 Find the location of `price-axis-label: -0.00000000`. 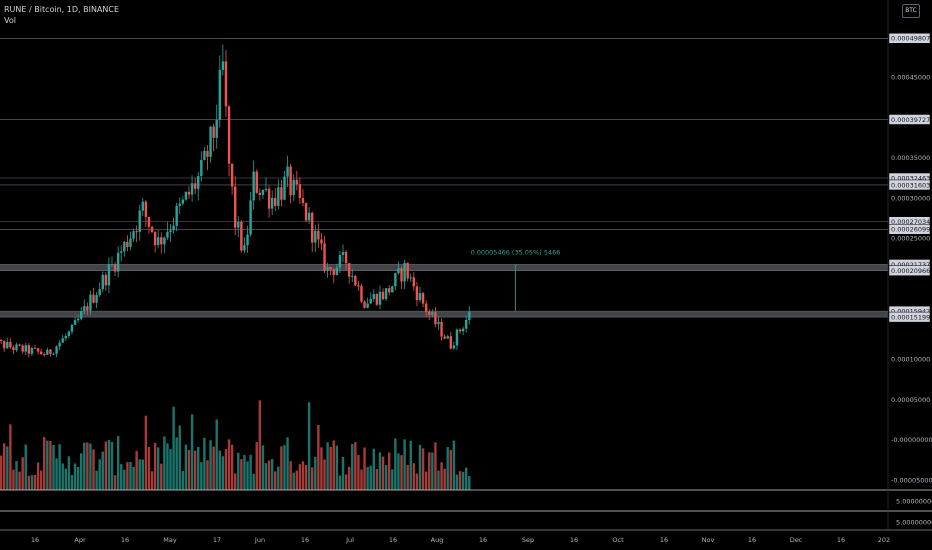

price-axis-label: -0.00000000 is located at coordinates (911, 440).